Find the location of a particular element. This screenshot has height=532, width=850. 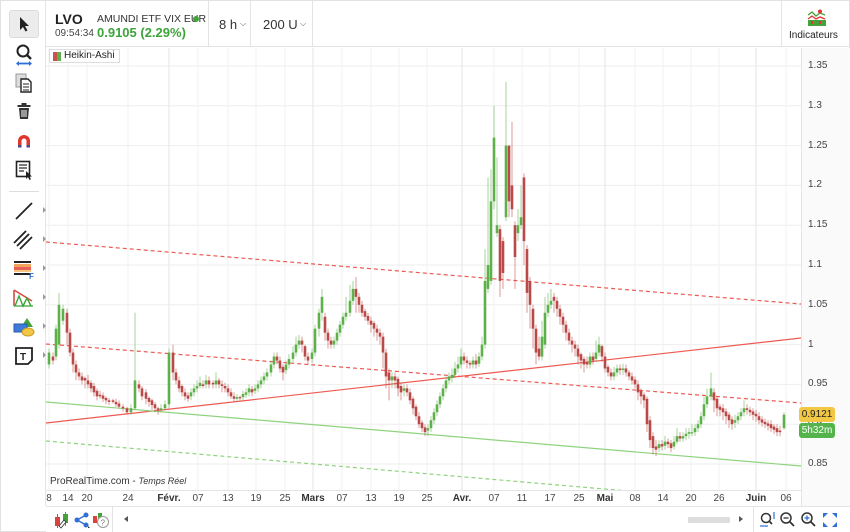

text-tool-button: T is located at coordinates (27, 356).